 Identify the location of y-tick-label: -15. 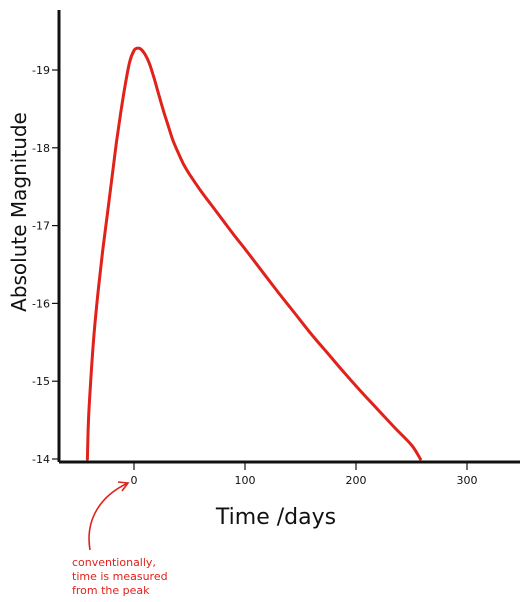
(41, 381).